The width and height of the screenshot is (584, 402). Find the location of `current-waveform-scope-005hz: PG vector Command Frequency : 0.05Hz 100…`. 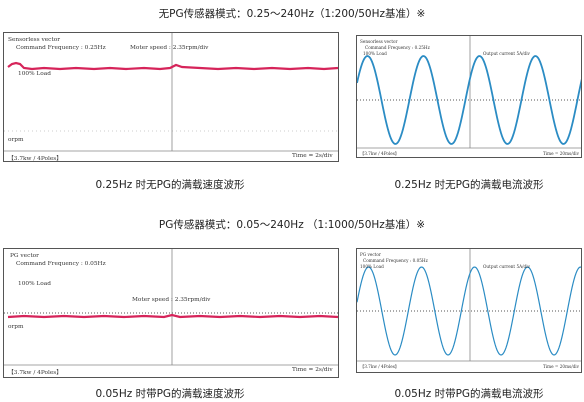

current-waveform-scope-005hz: PG vector Command Frequency : 0.05Hz 100… is located at coordinates (469, 310).